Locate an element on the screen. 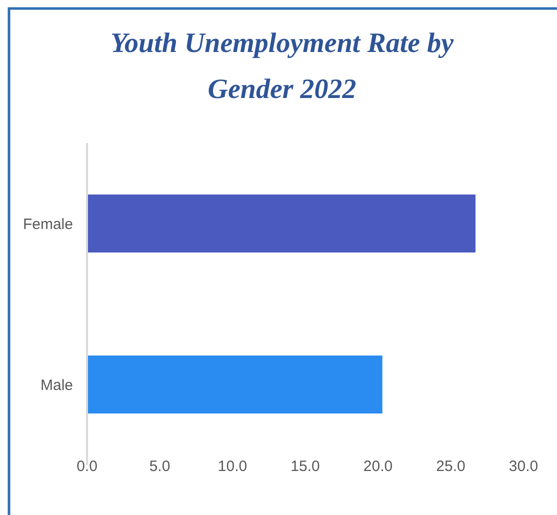  x-tick-label: 30.0 is located at coordinates (523, 466).